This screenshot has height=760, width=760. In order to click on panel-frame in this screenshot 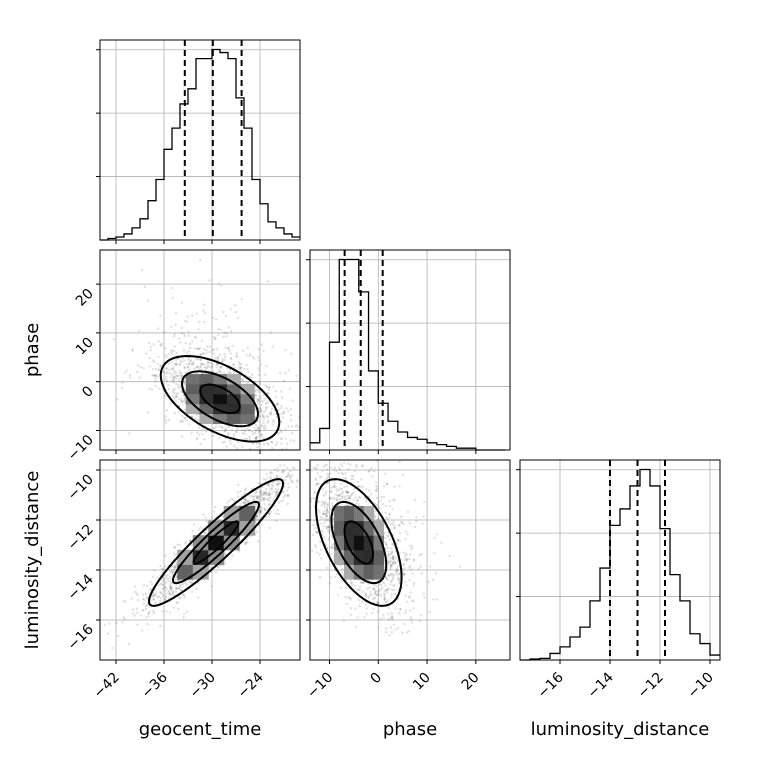, I will do `click(200, 560)`.